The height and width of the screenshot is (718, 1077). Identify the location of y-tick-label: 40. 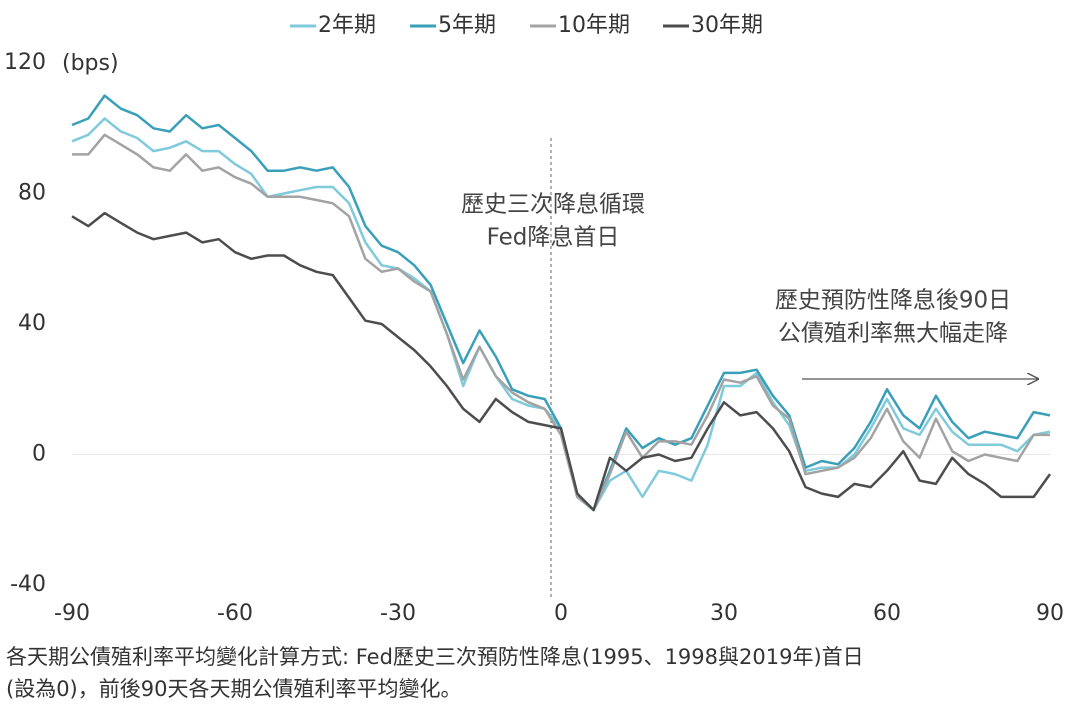
(32, 323).